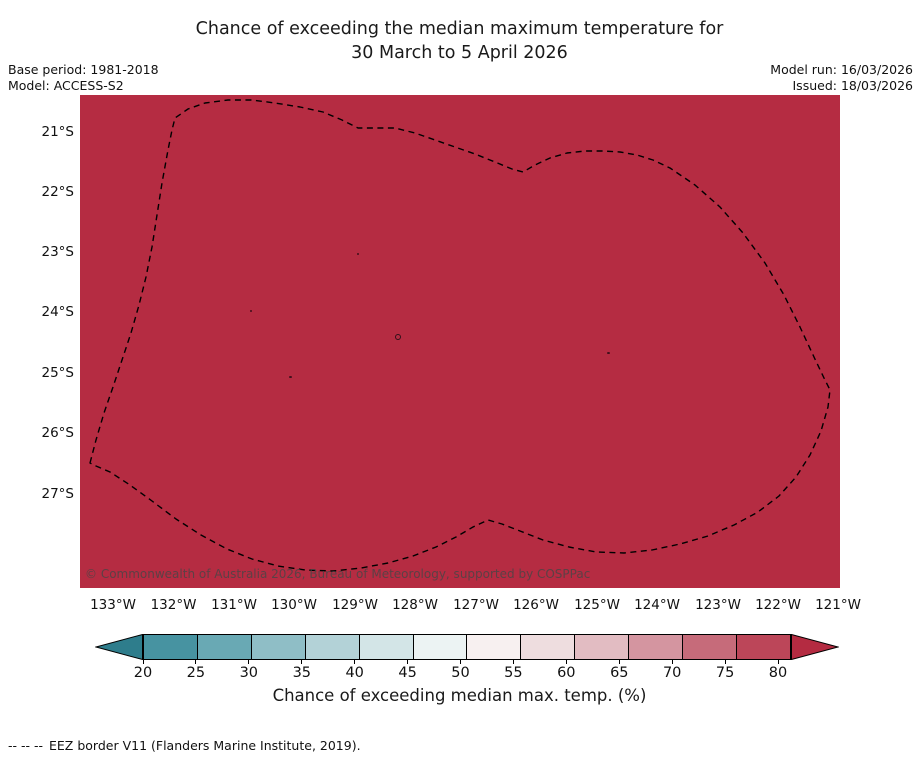  Describe the element at coordinates (718, 605) in the screenshot. I see `x-axis-tick: 123°W` at that location.